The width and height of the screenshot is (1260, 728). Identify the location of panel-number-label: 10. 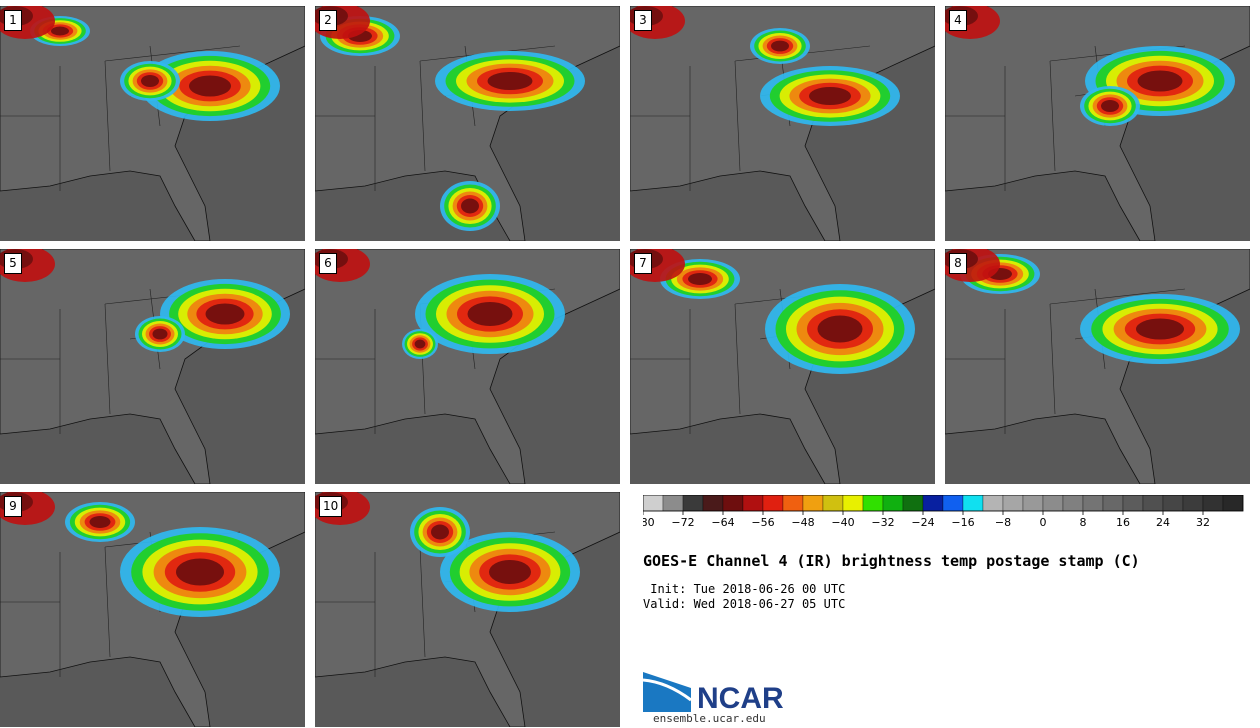
(331, 506).